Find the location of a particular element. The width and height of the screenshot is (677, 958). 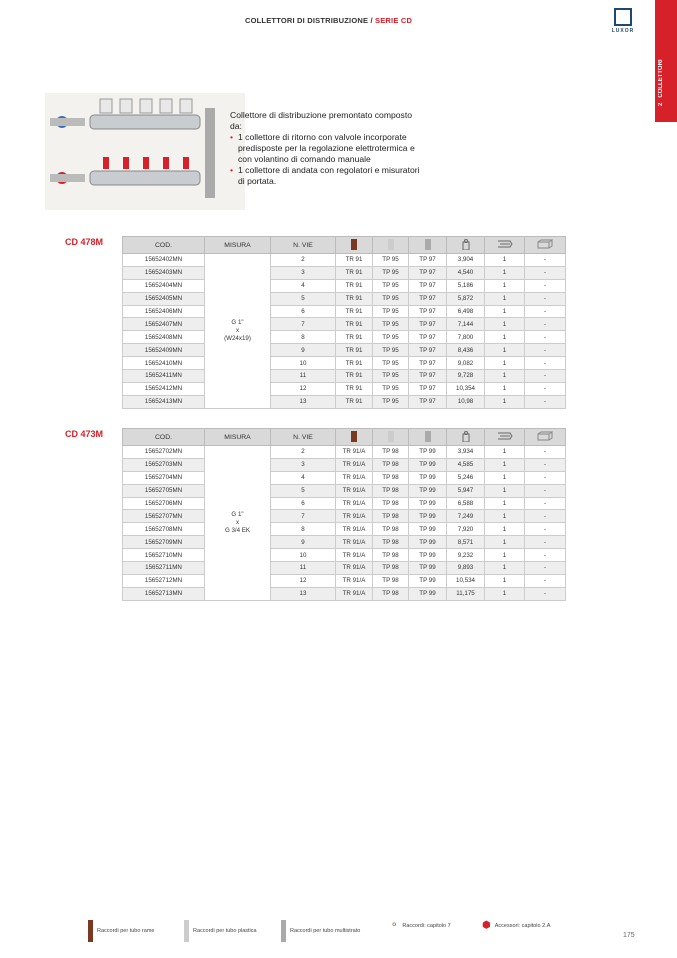

table-row: 15652407MN 7 TR 91 TP 95 TP 97 7,144 1- is located at coordinates (344, 324).